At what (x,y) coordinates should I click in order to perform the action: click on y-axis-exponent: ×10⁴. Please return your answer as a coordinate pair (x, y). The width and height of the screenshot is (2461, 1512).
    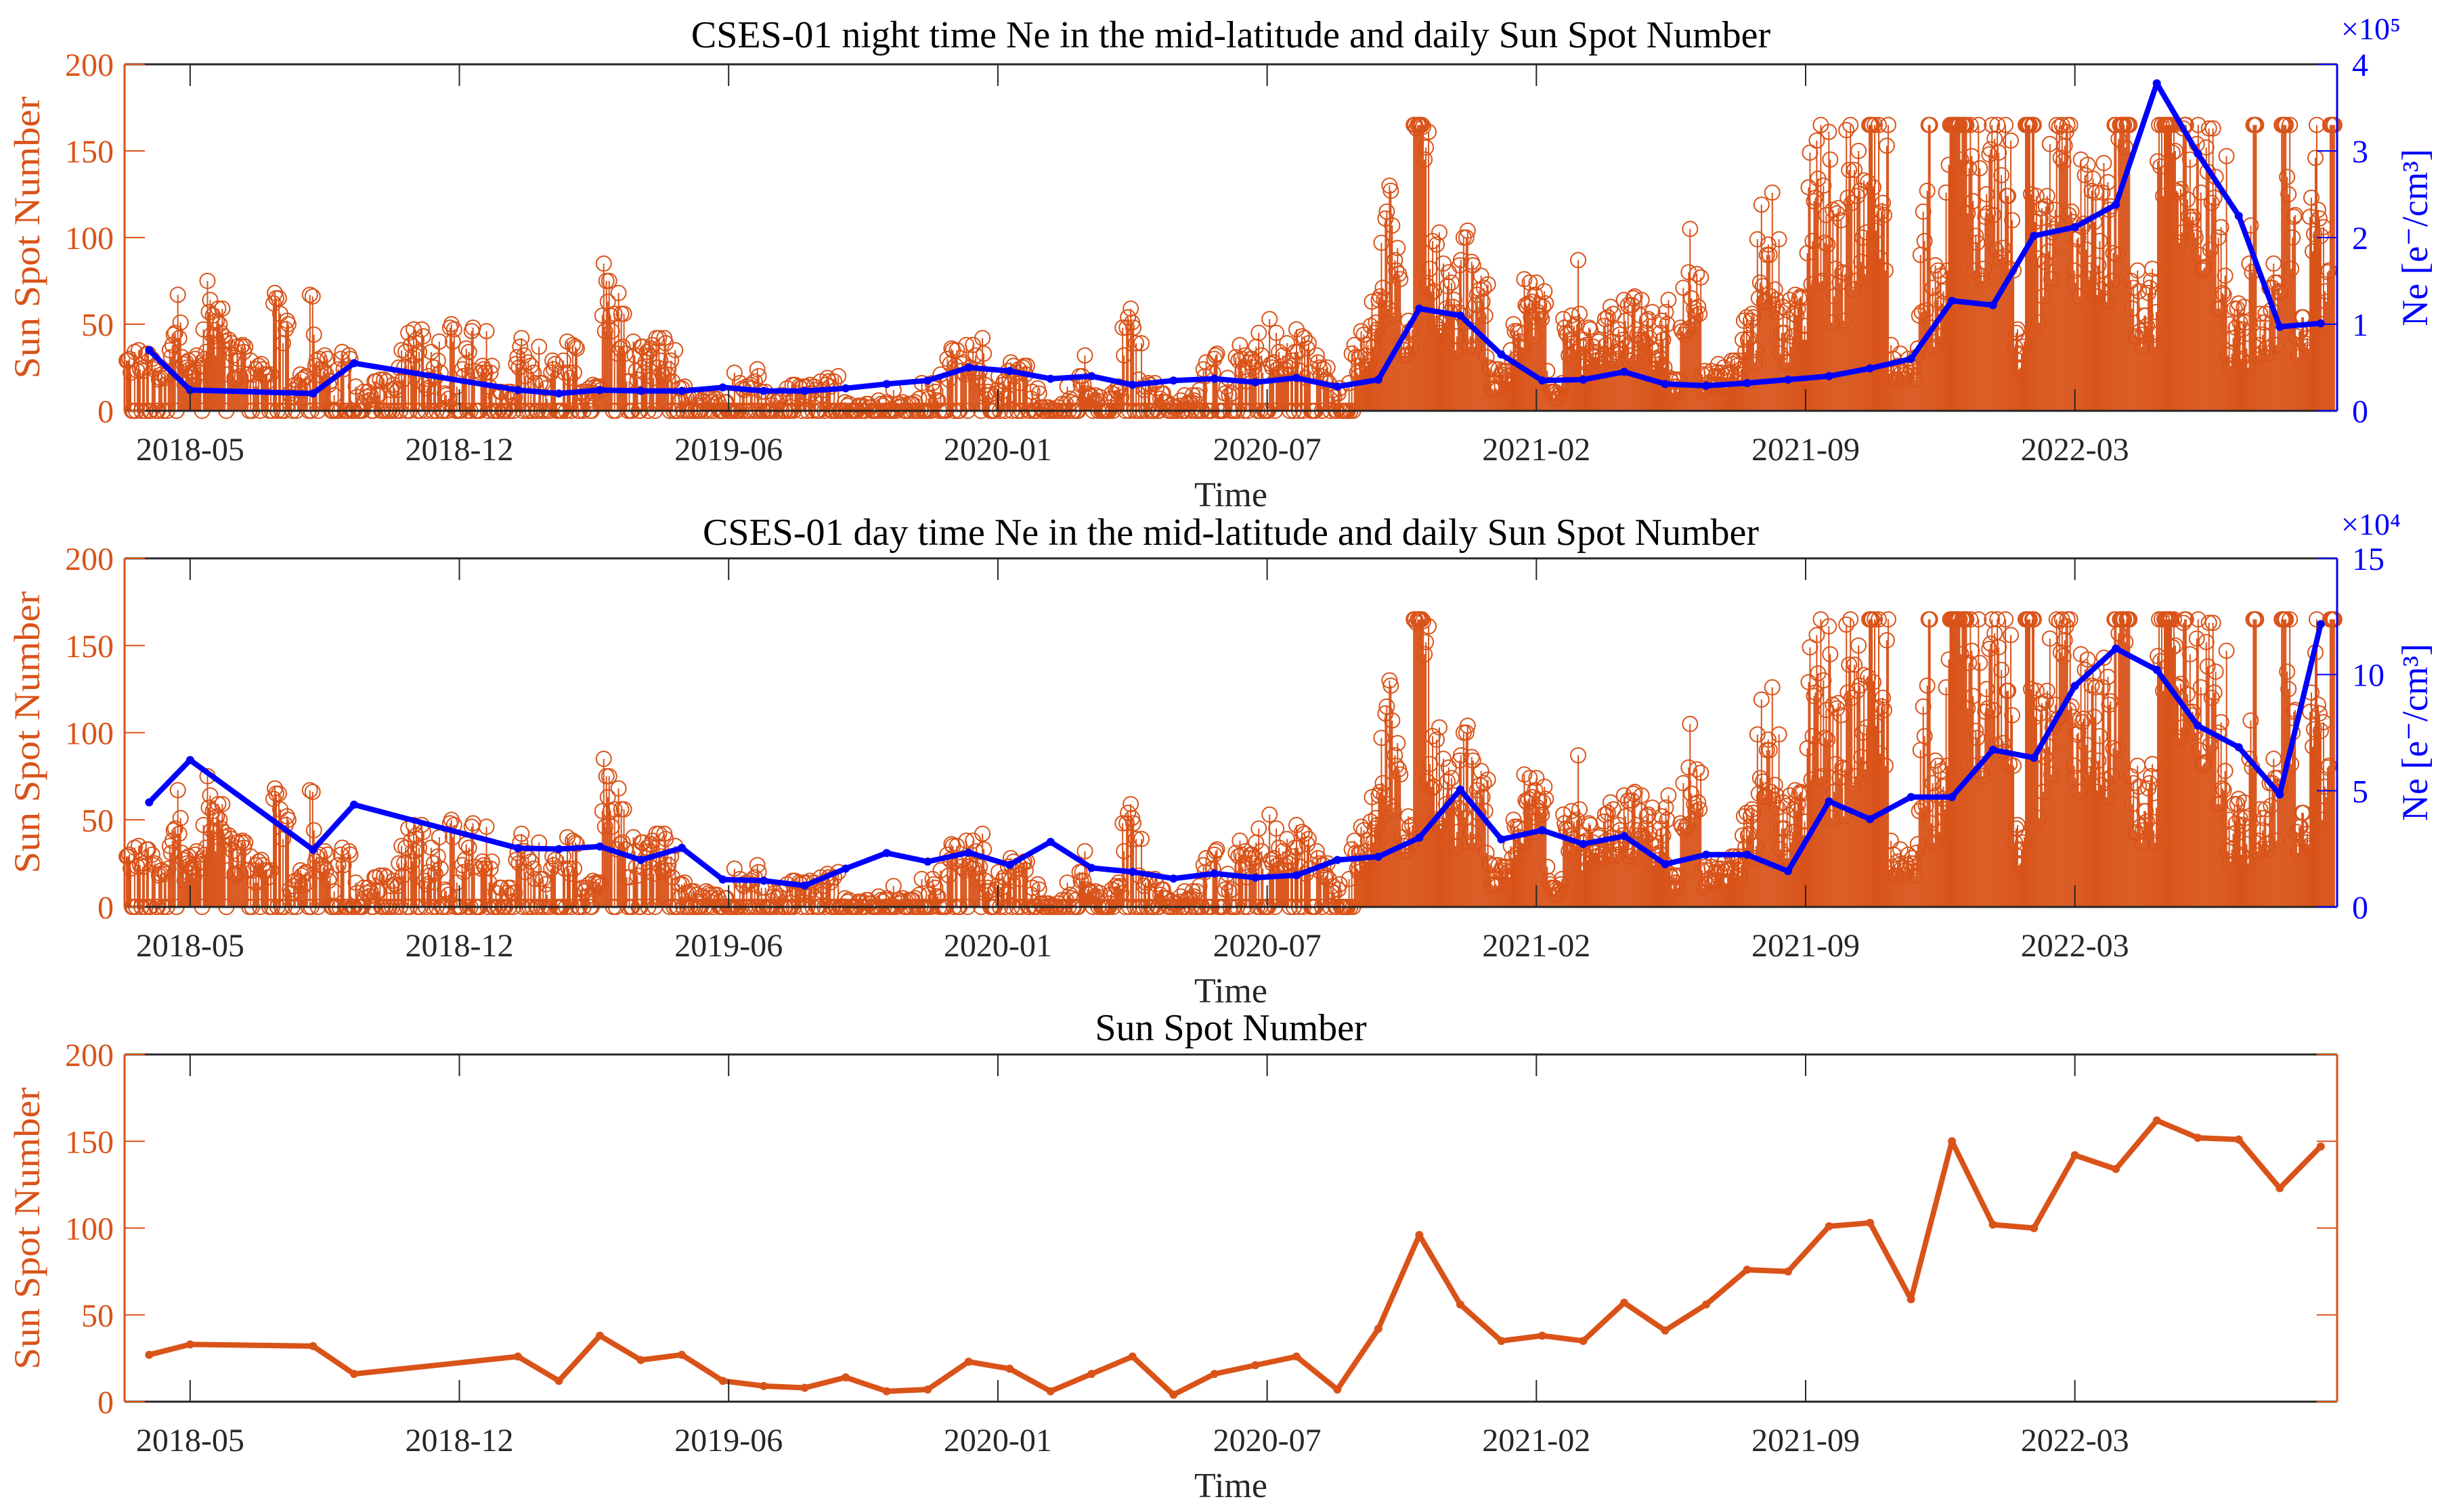
    Looking at the image, I should click on (2371, 524).